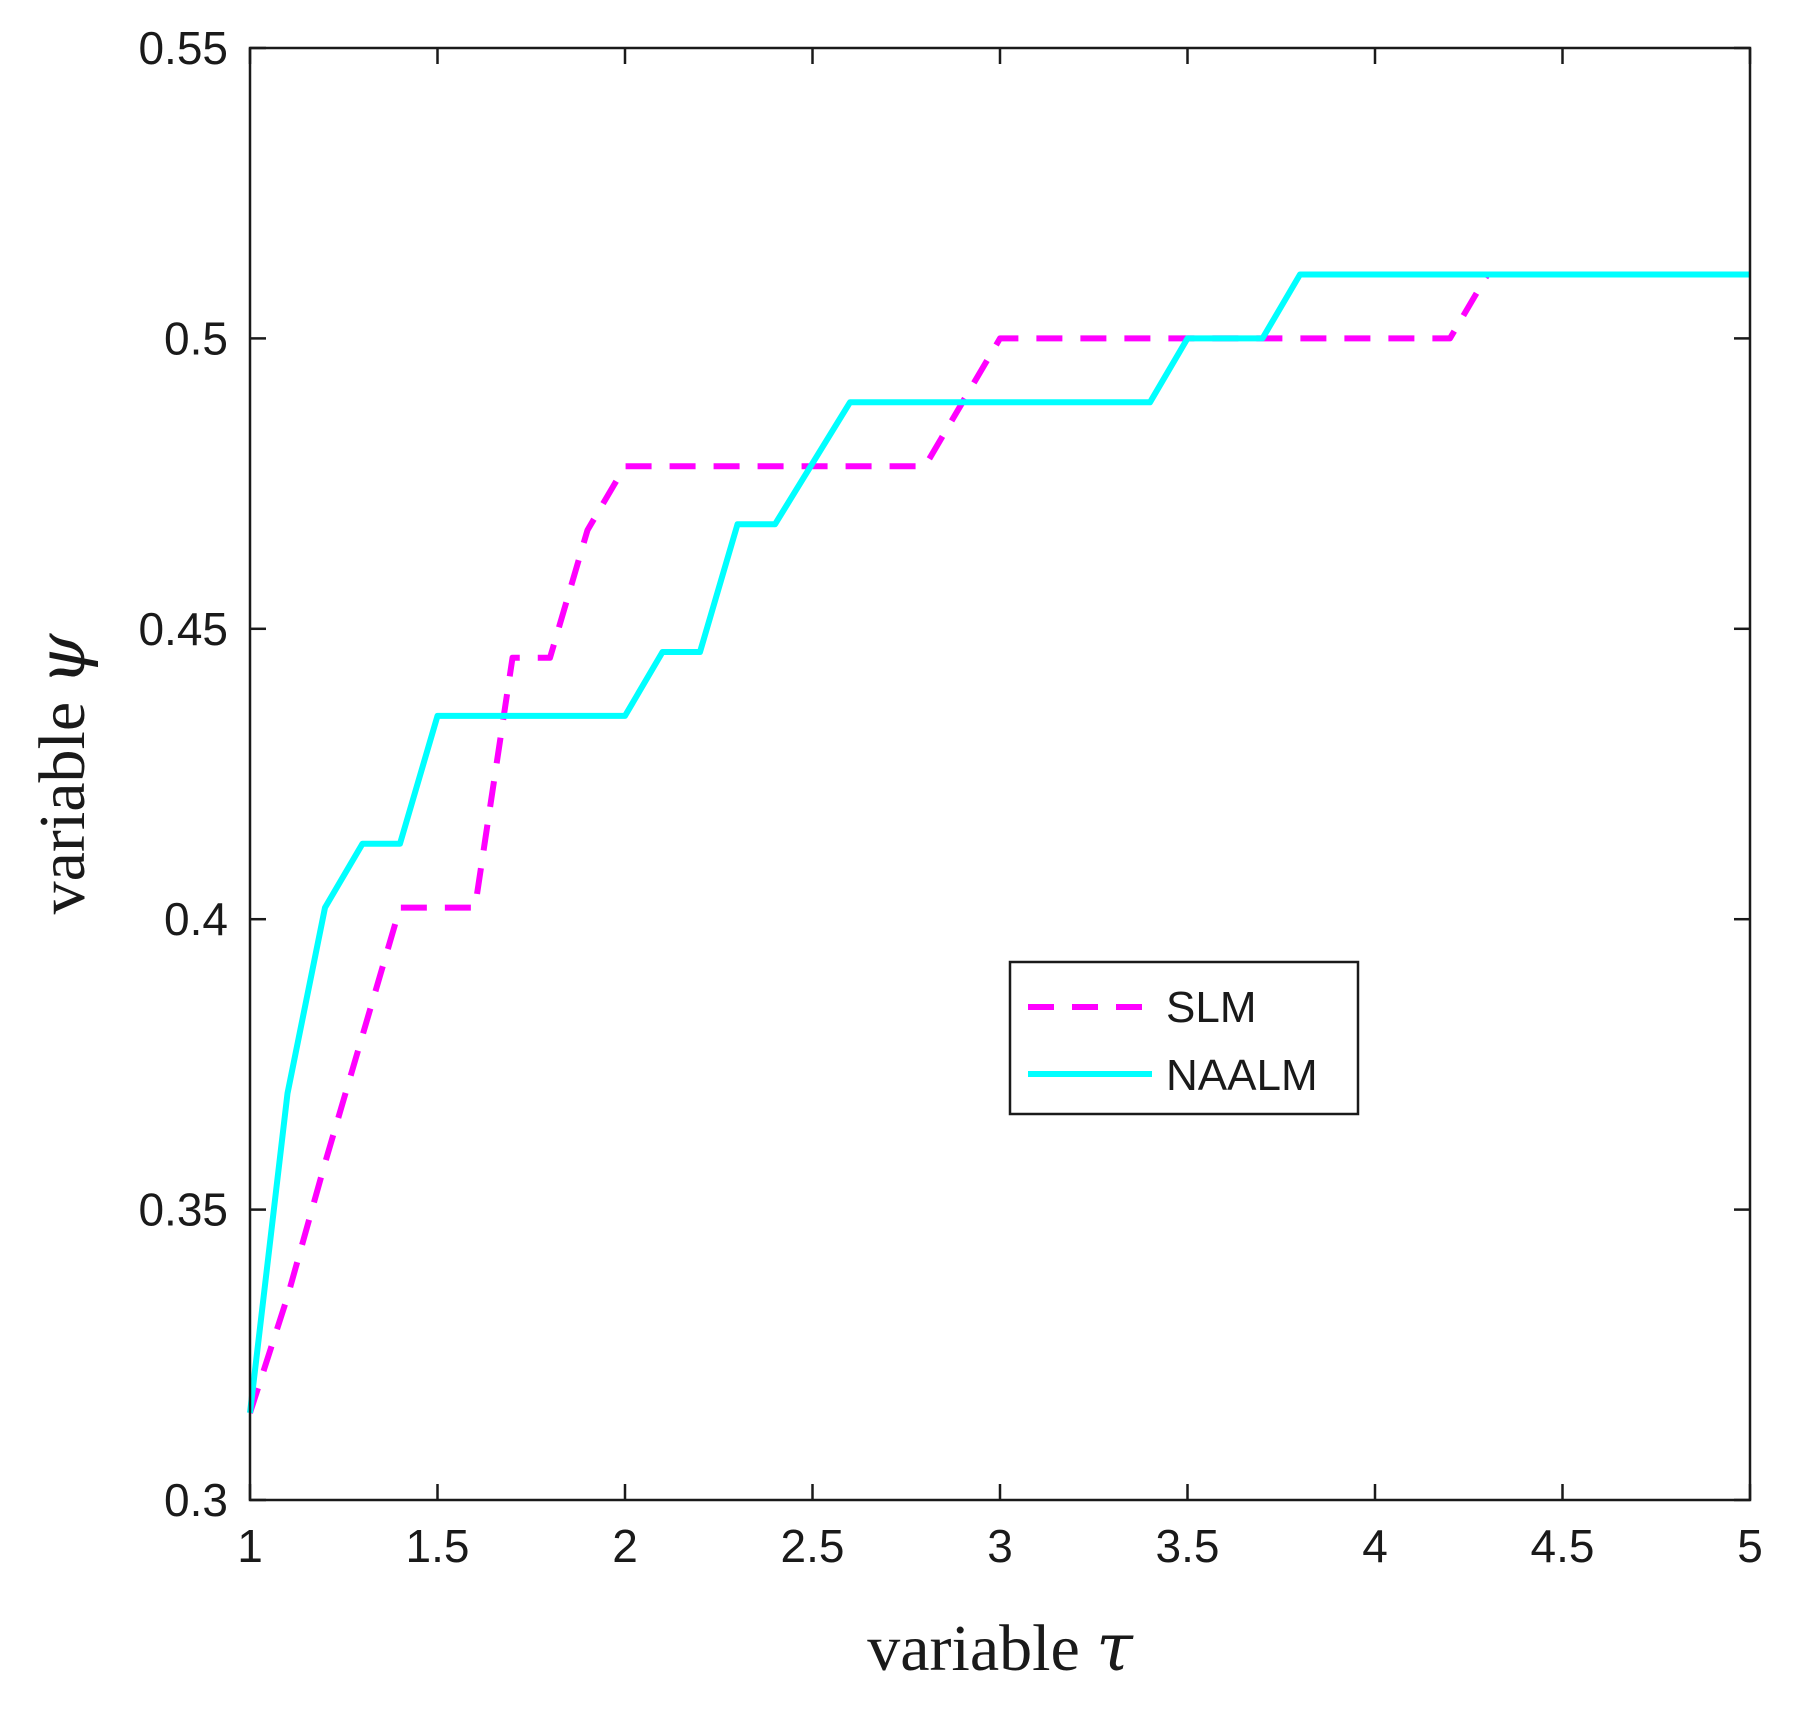 The height and width of the screenshot is (1710, 1797). I want to click on legend-box, so click(1184, 1038).